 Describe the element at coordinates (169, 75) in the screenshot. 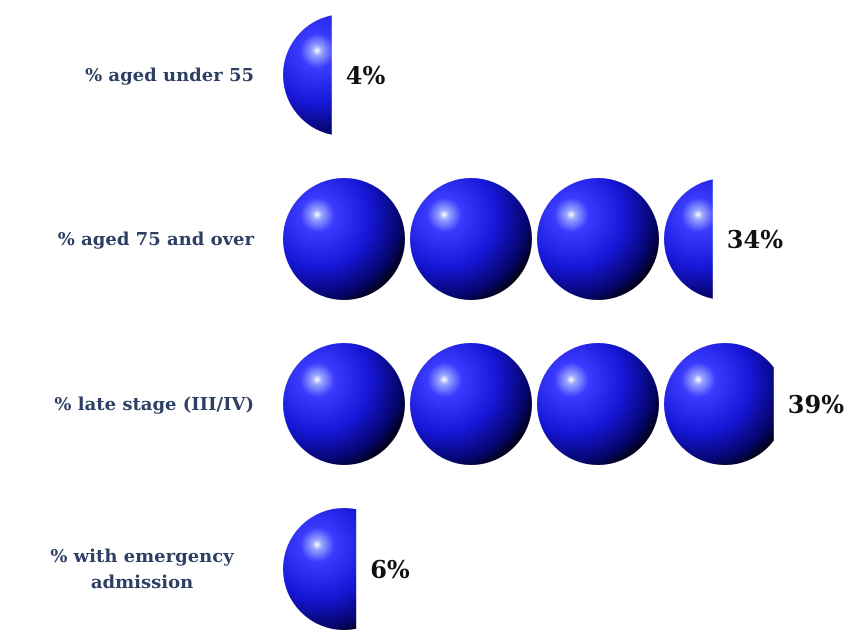

I see `category-label-row-1: % aged under 55` at that location.